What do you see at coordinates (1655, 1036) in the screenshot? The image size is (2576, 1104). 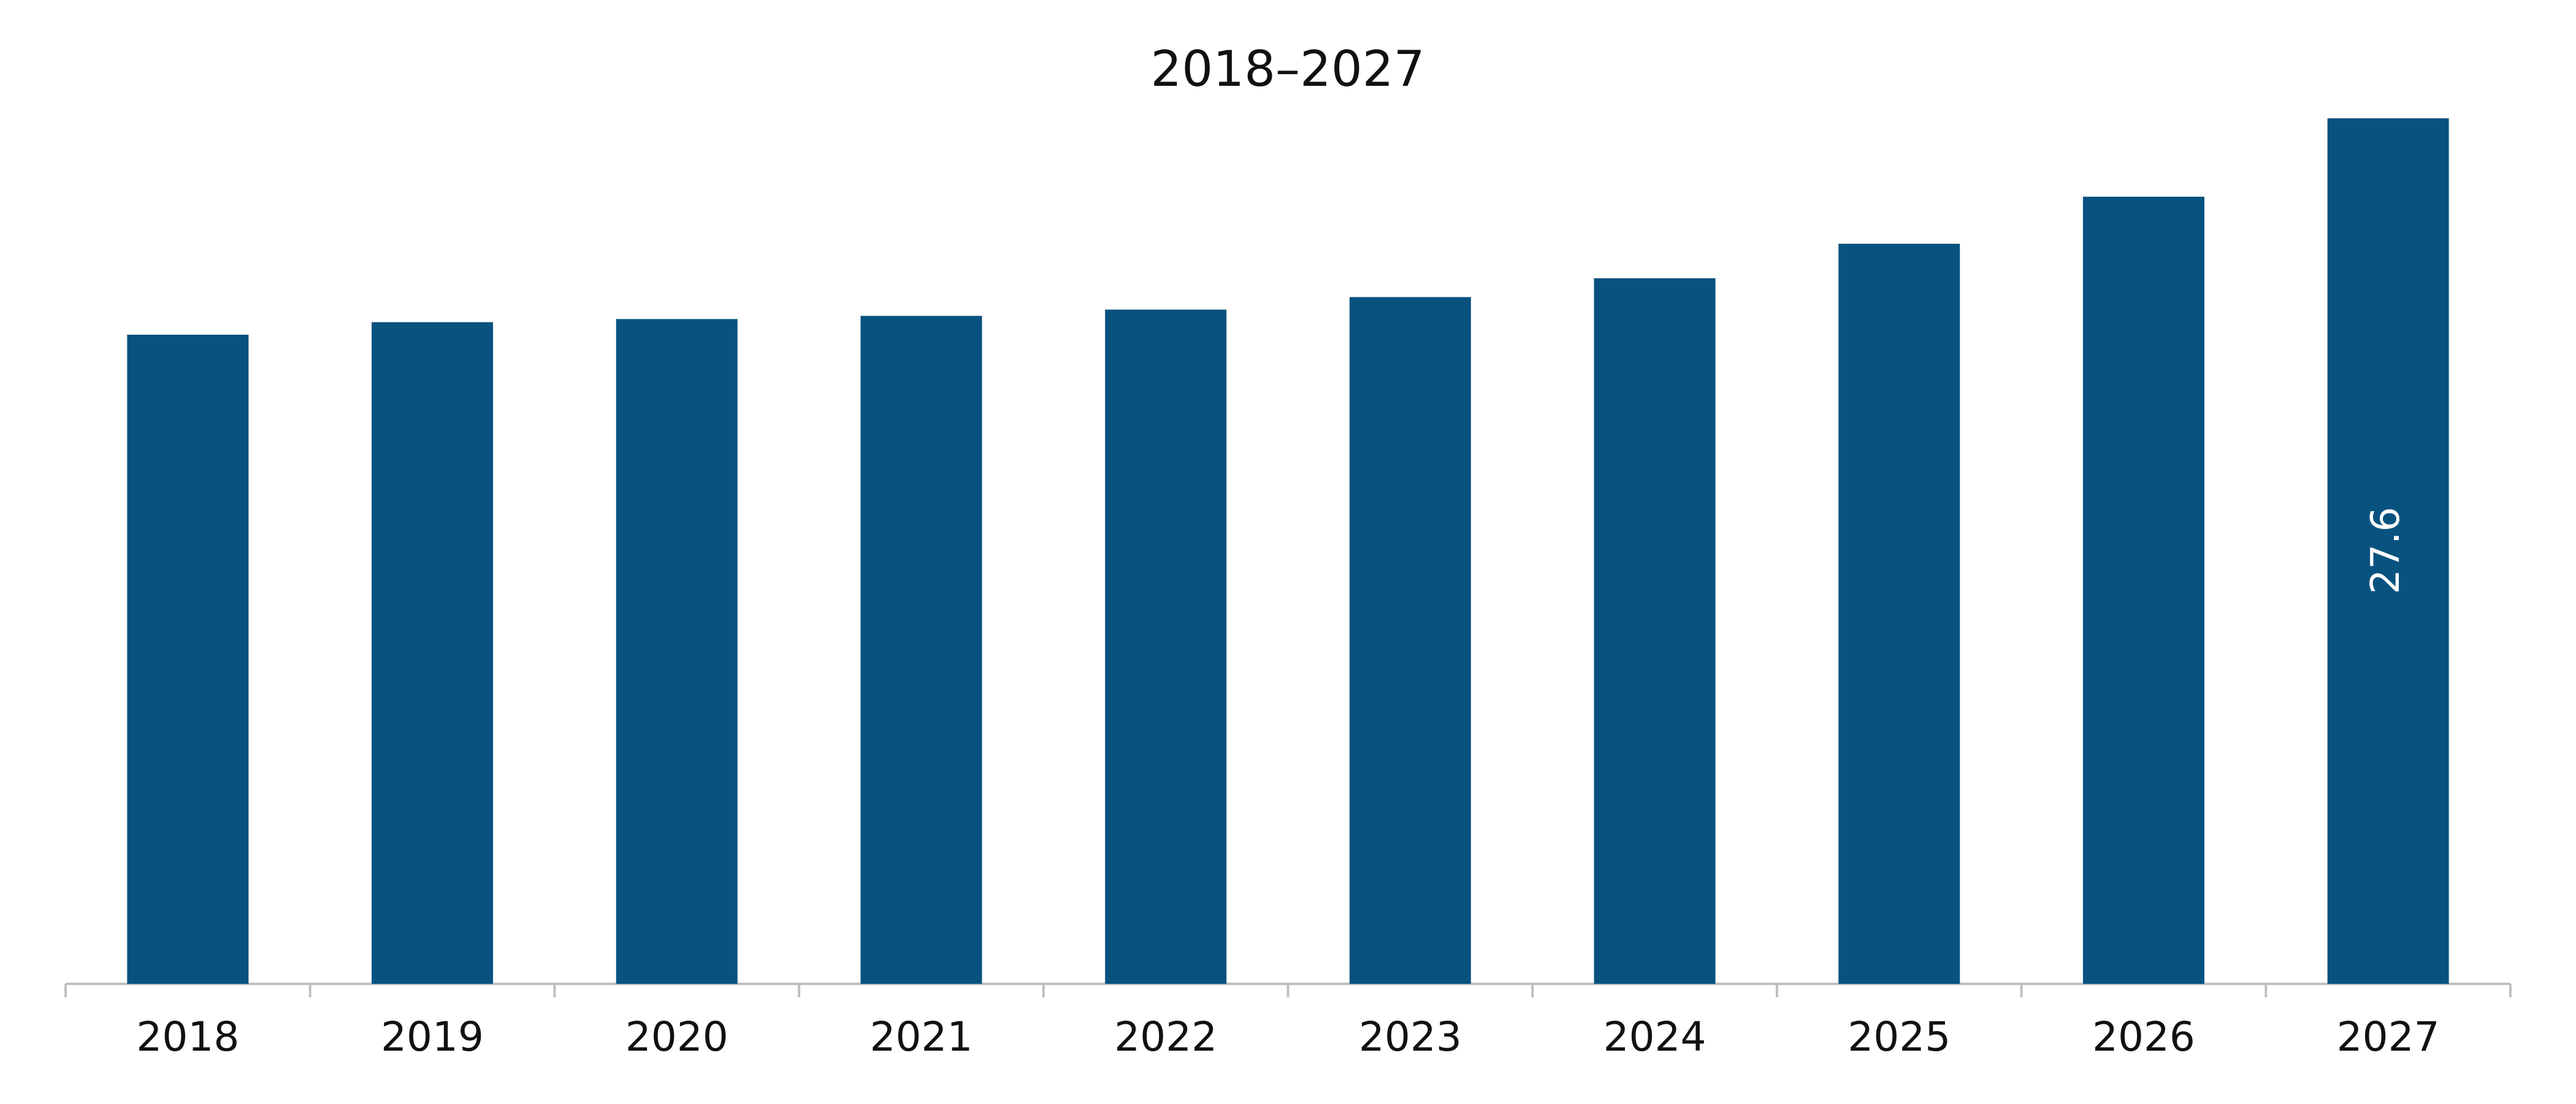 I see `x-tick-label: 2024` at bounding box center [1655, 1036].